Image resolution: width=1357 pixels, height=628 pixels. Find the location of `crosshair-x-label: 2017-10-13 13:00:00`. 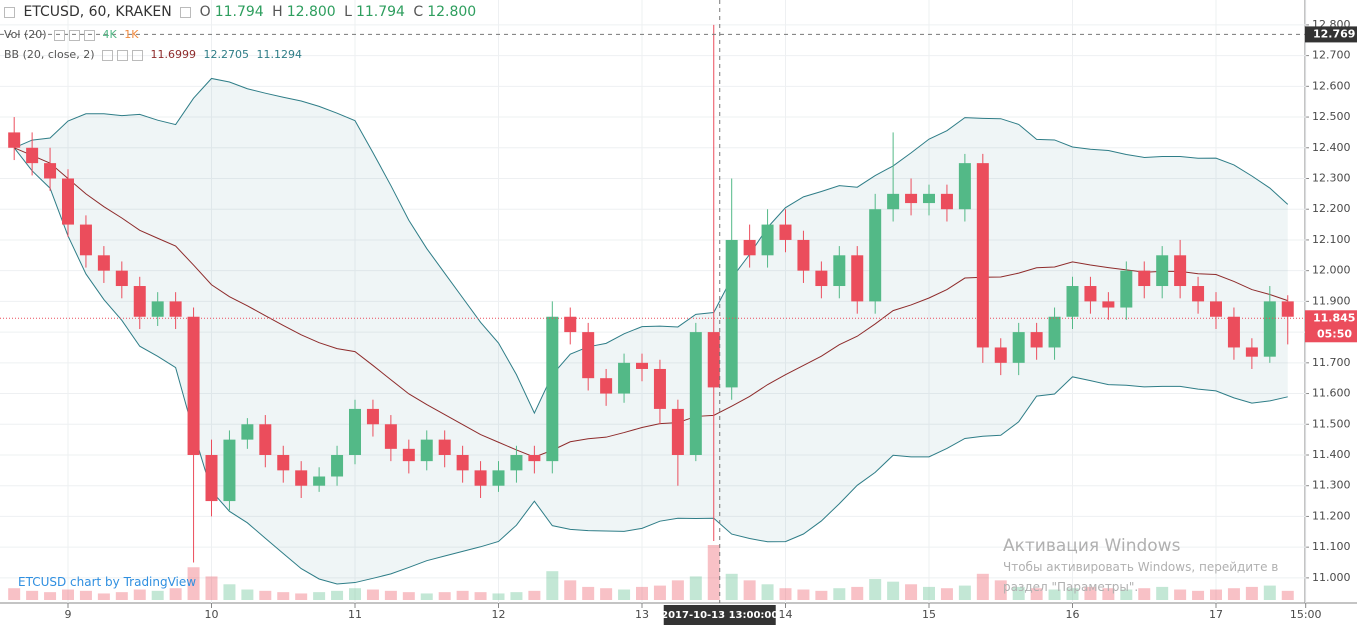

crosshair-x-label: 2017-10-13 13:00:00 is located at coordinates (719, 615).